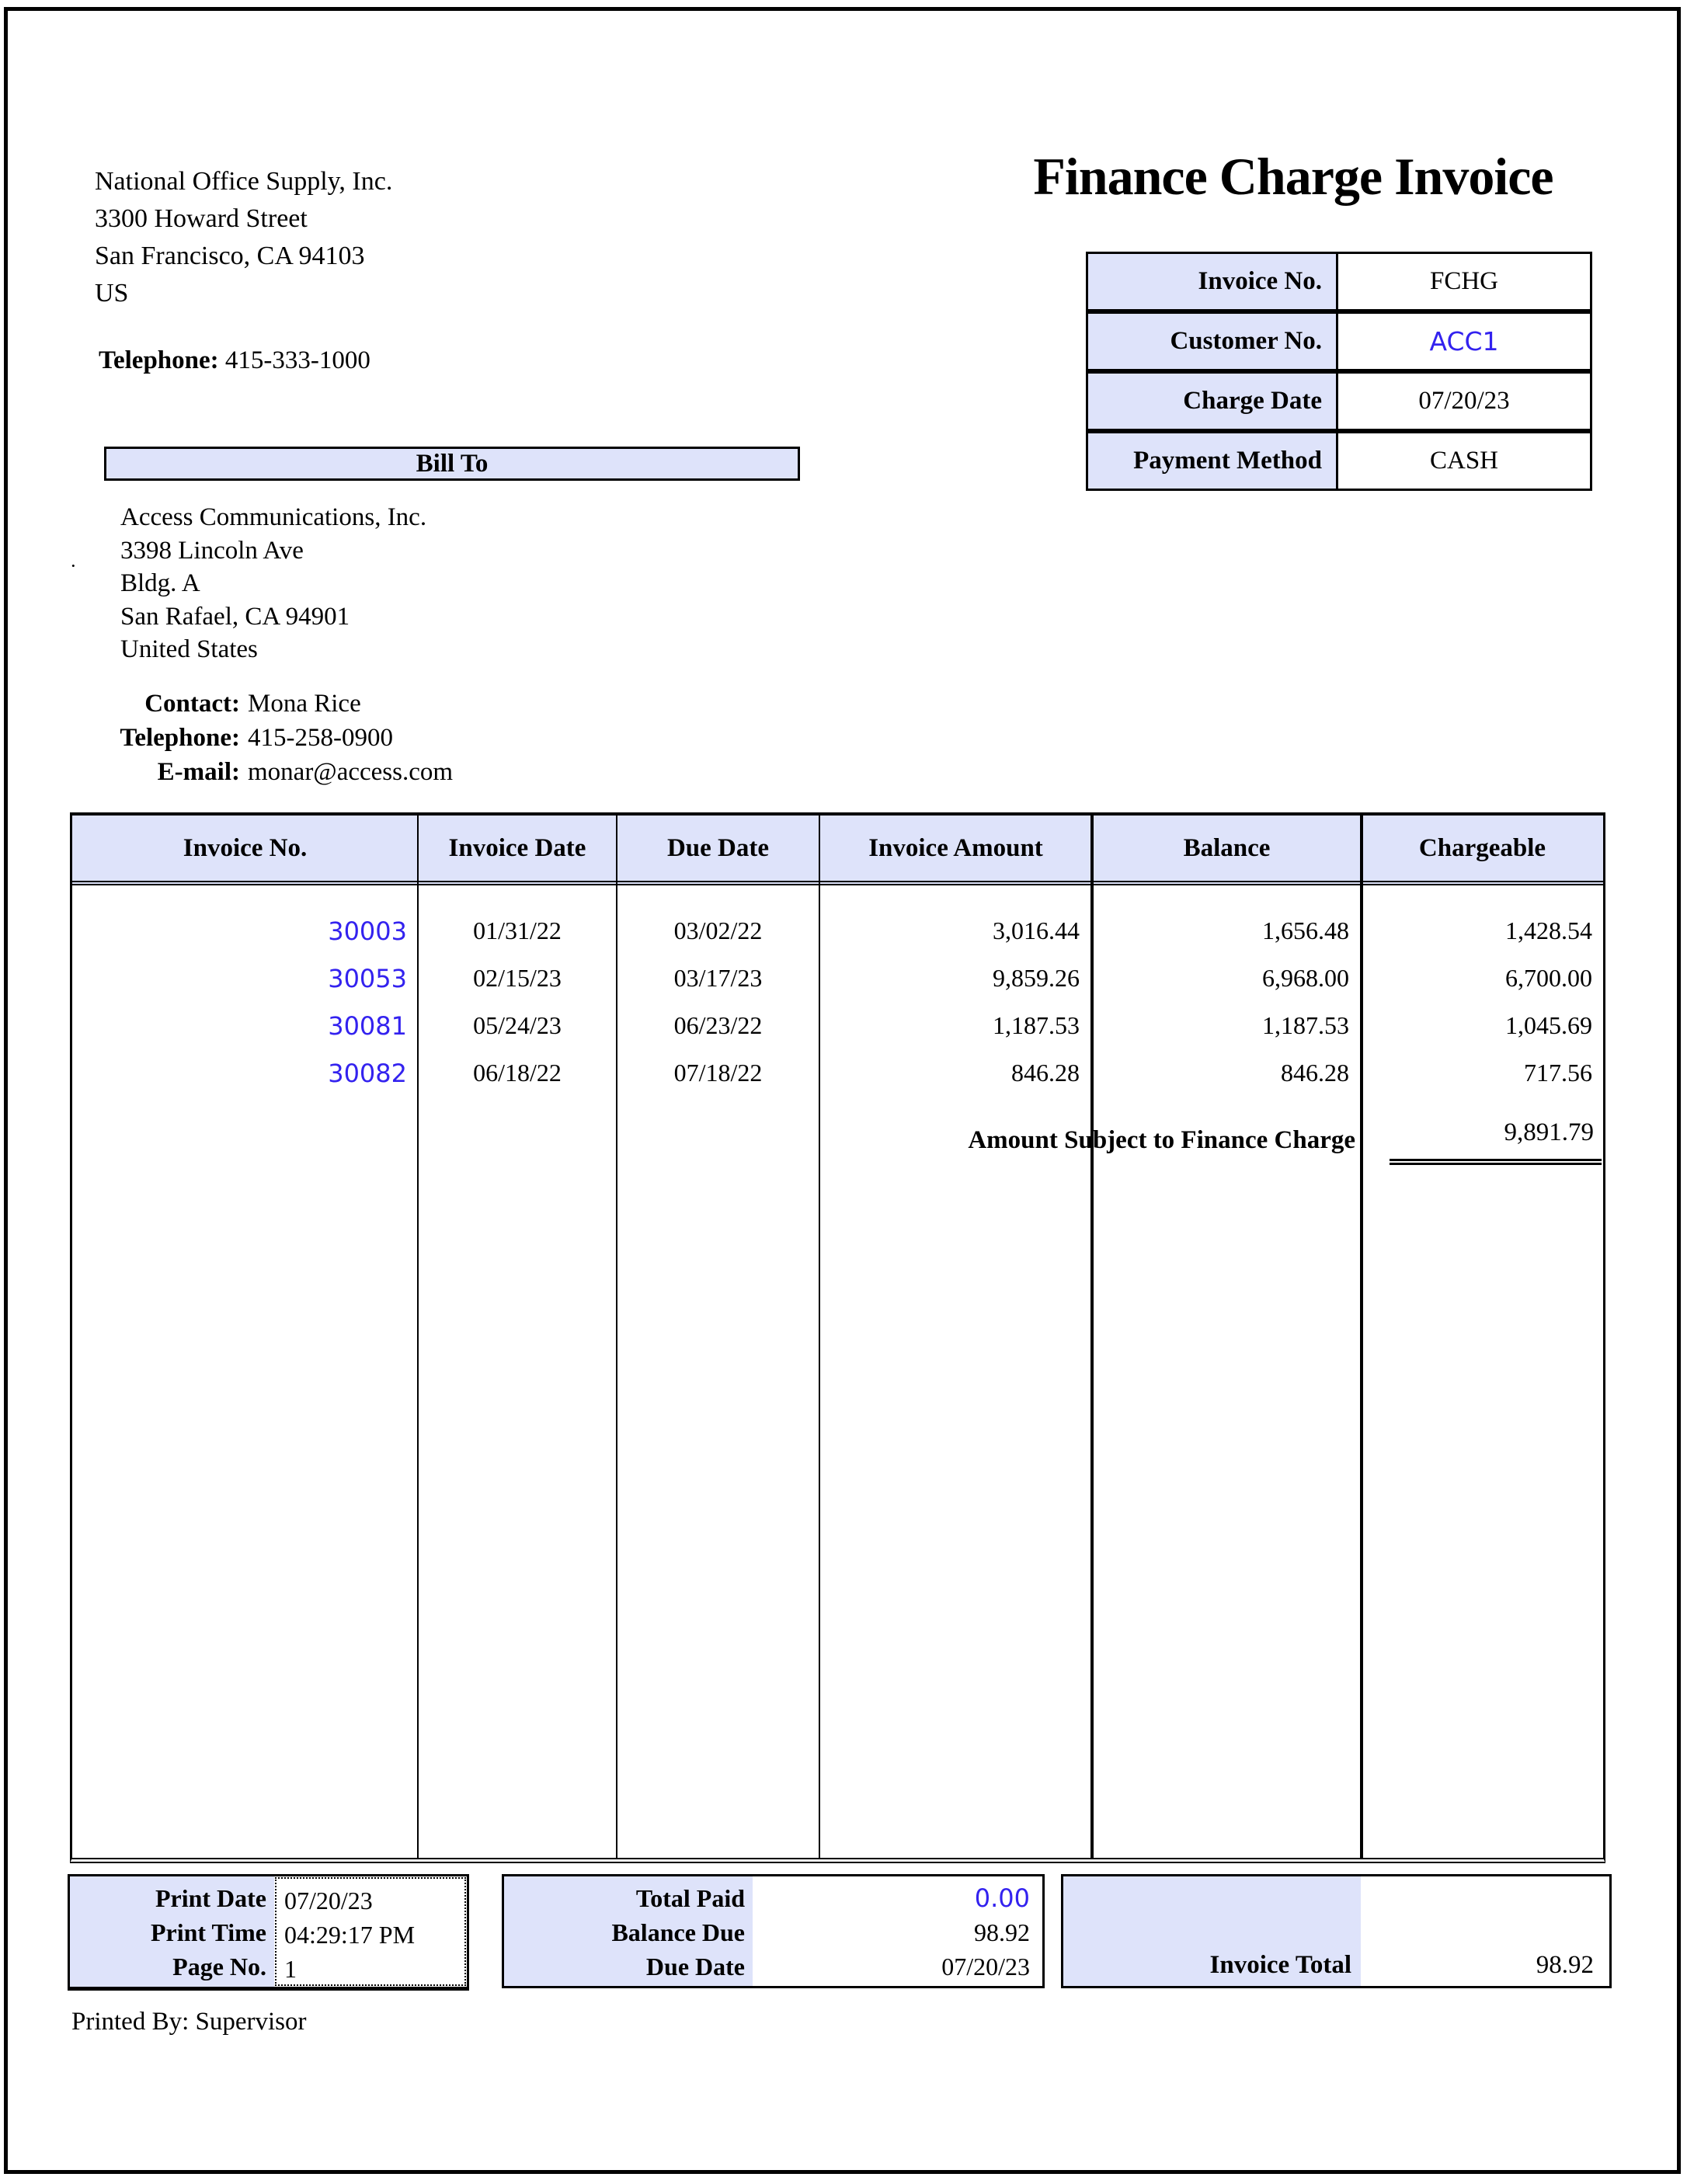 The width and height of the screenshot is (1687, 2184). What do you see at coordinates (367, 931) in the screenshot?
I see `invoice-no-link: 30003` at bounding box center [367, 931].